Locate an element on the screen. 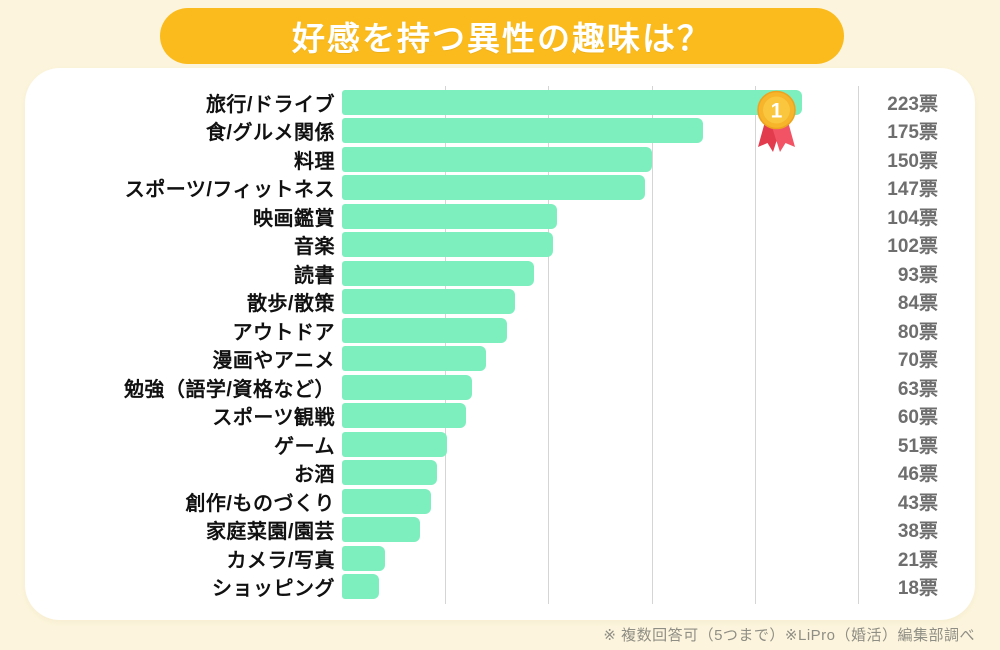  vote-count-label: 102票 is located at coordinates (912, 247).